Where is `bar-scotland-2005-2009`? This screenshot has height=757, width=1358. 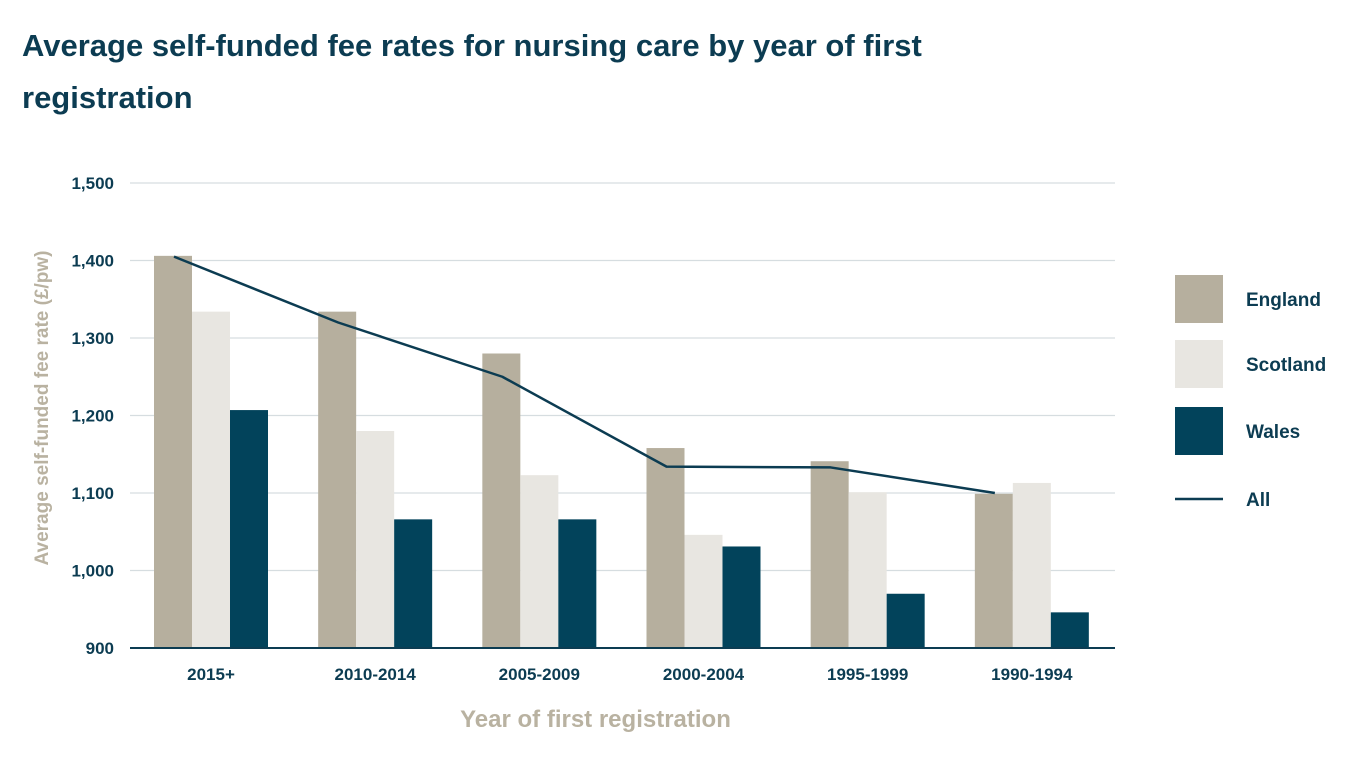 bar-scotland-2005-2009 is located at coordinates (539, 561).